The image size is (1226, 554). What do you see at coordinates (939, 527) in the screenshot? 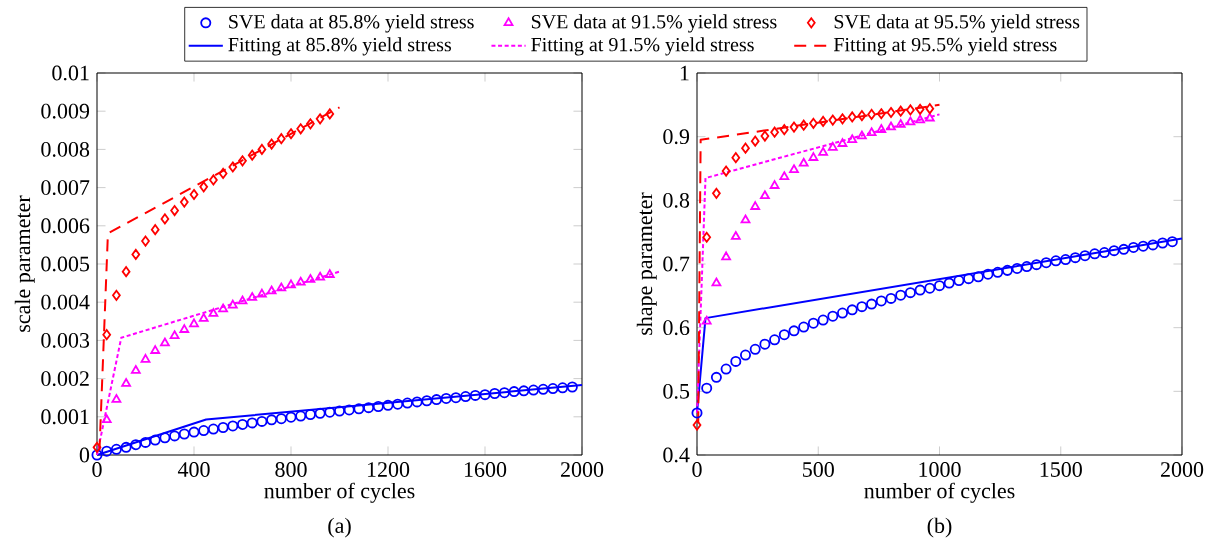
I see `text: (b)` at bounding box center [939, 527].